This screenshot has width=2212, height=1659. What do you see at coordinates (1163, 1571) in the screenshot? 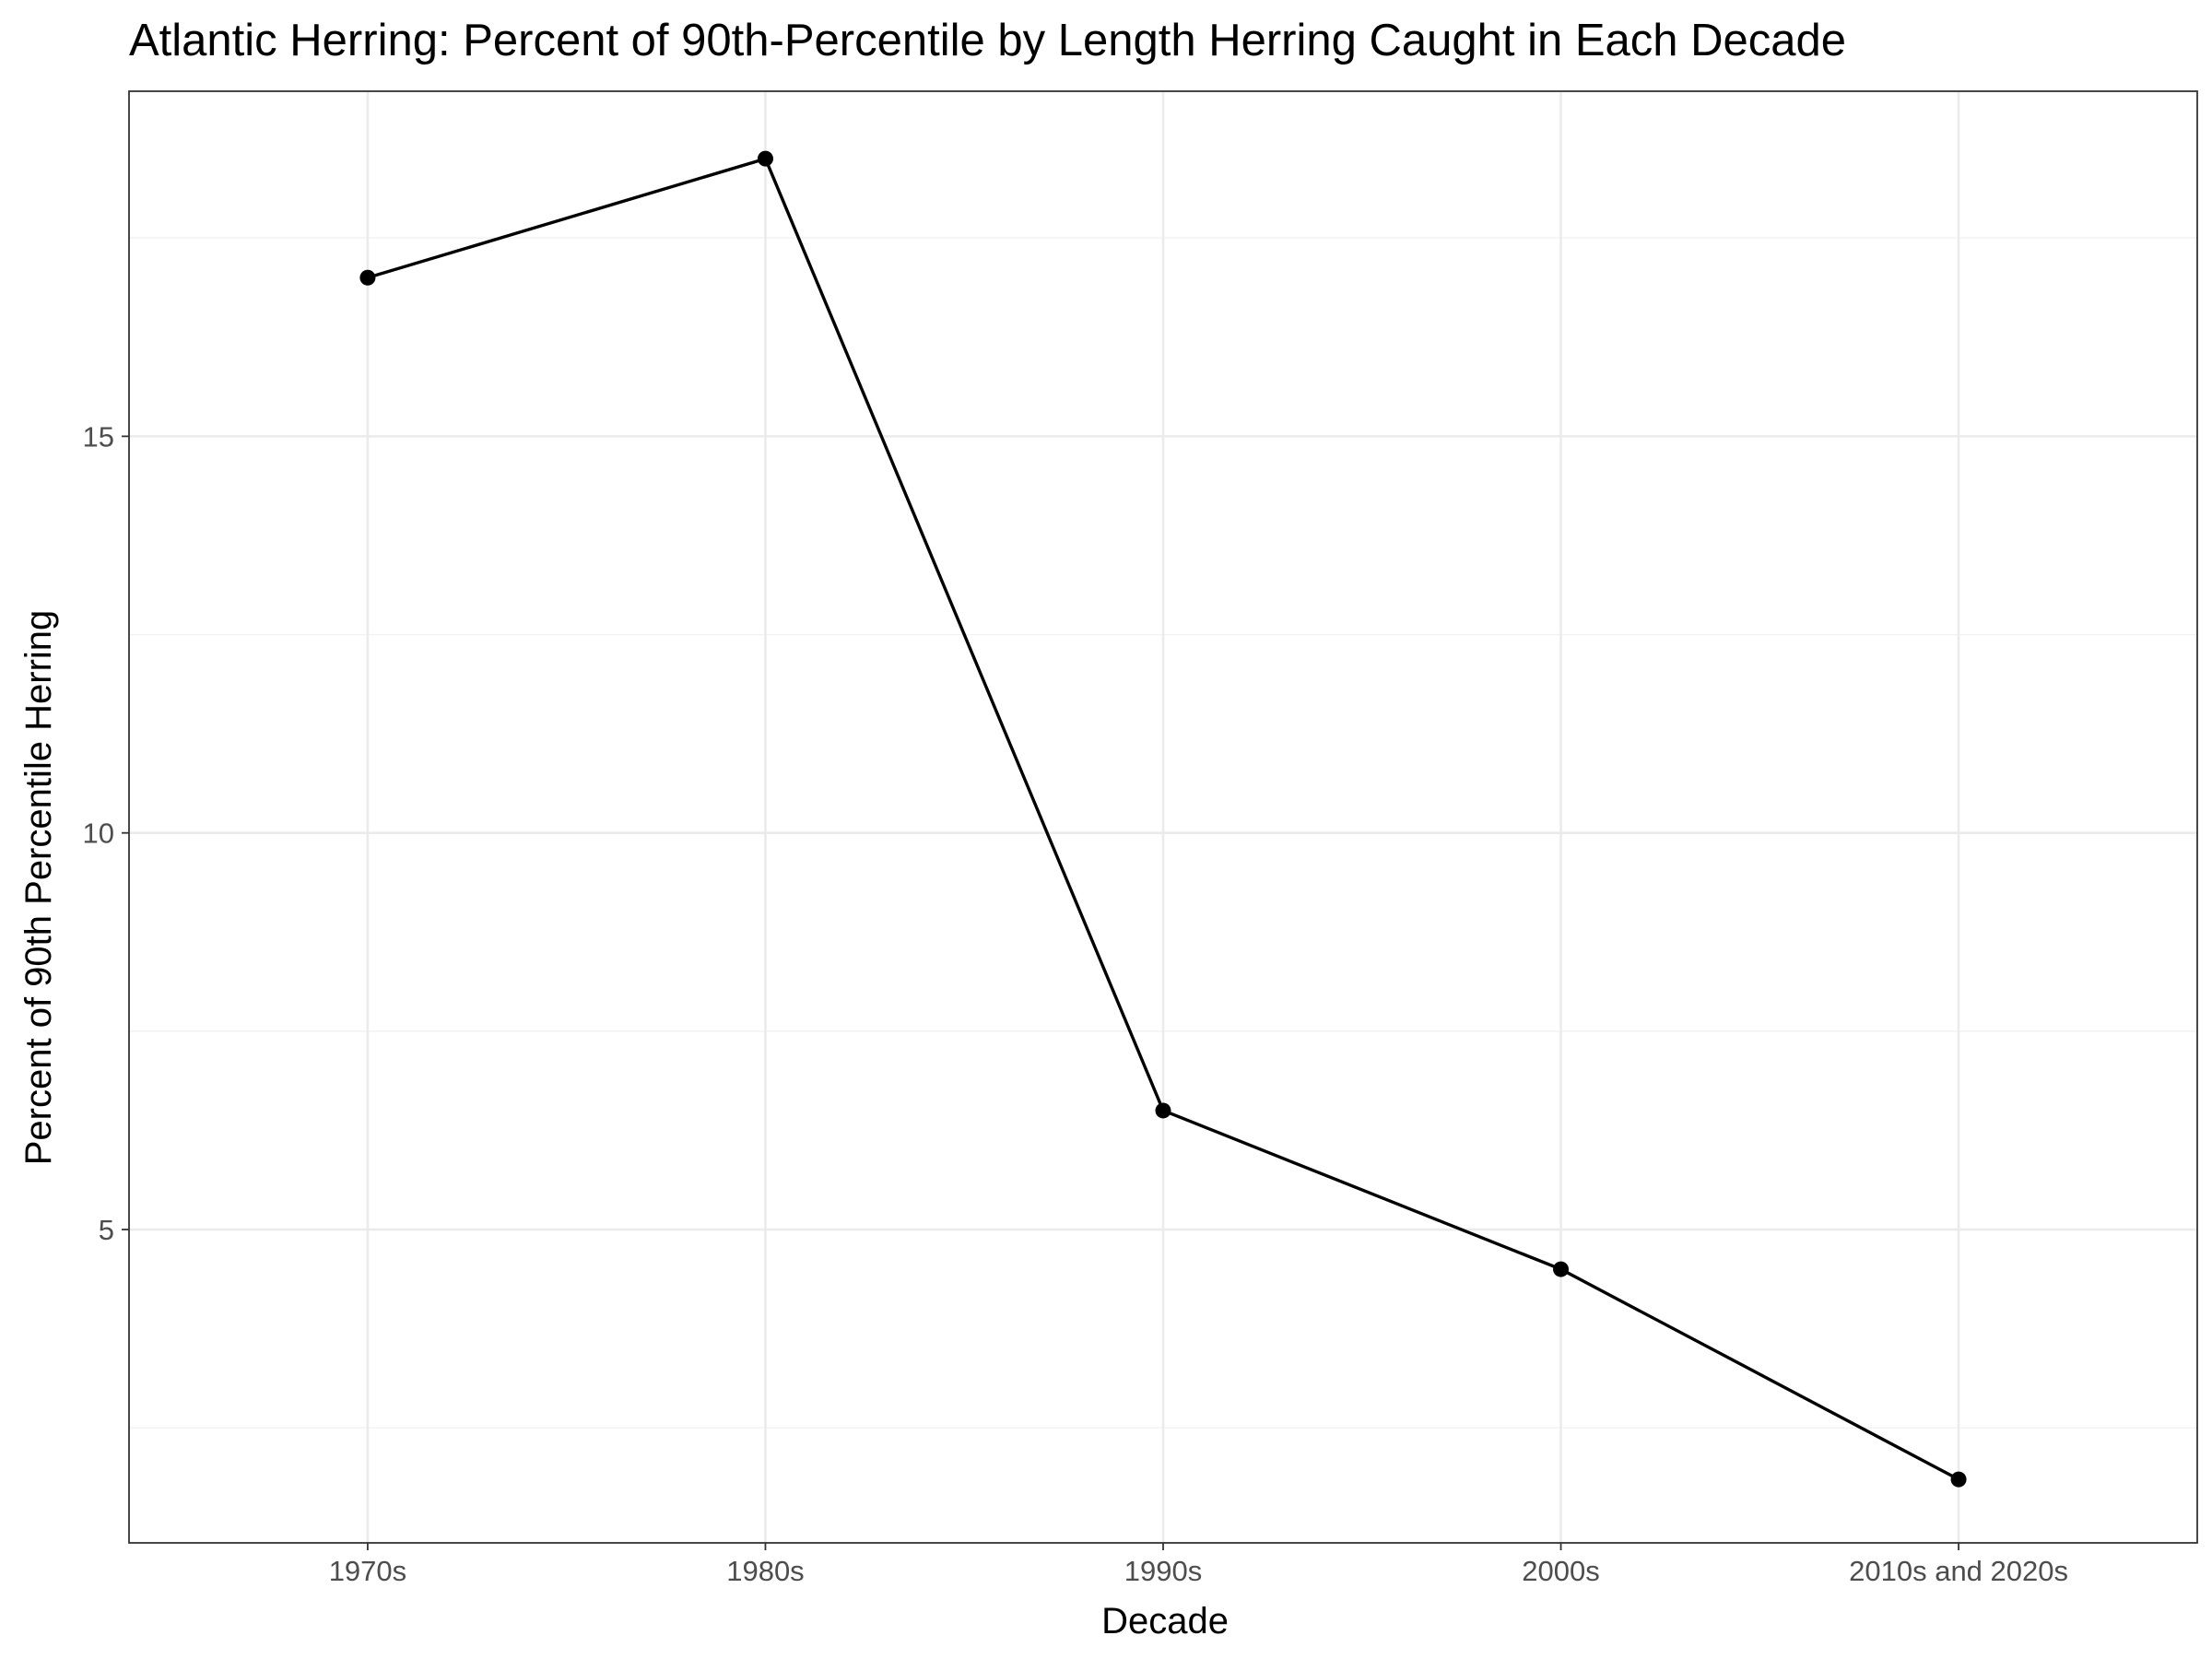
I see `x-tick-label: 1990s` at bounding box center [1163, 1571].